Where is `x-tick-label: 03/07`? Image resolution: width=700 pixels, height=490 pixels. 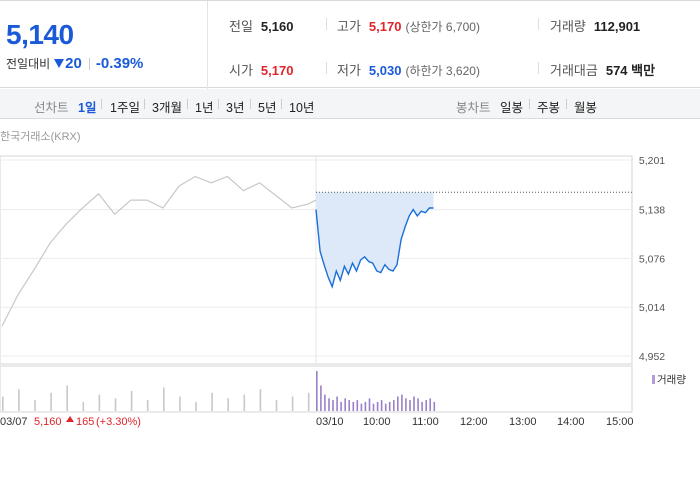
x-tick-label: 03/07 is located at coordinates (14, 422).